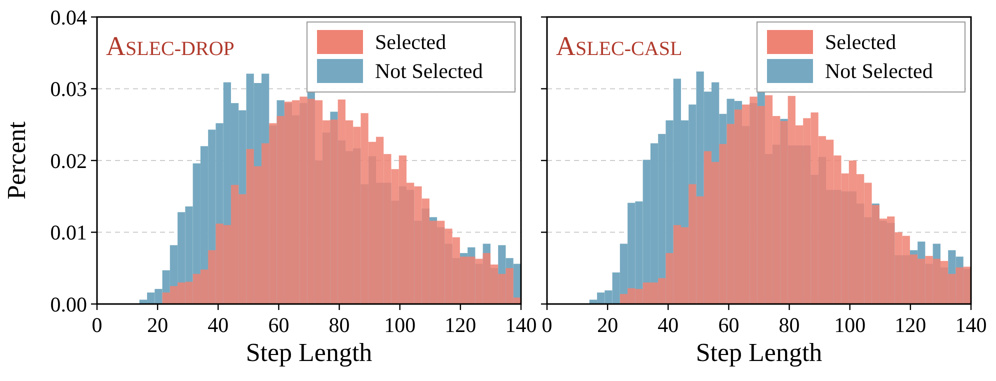 This screenshot has height=381, width=996. What do you see at coordinates (68, 304) in the screenshot?
I see `y-tick-label: 0.00` at bounding box center [68, 304].